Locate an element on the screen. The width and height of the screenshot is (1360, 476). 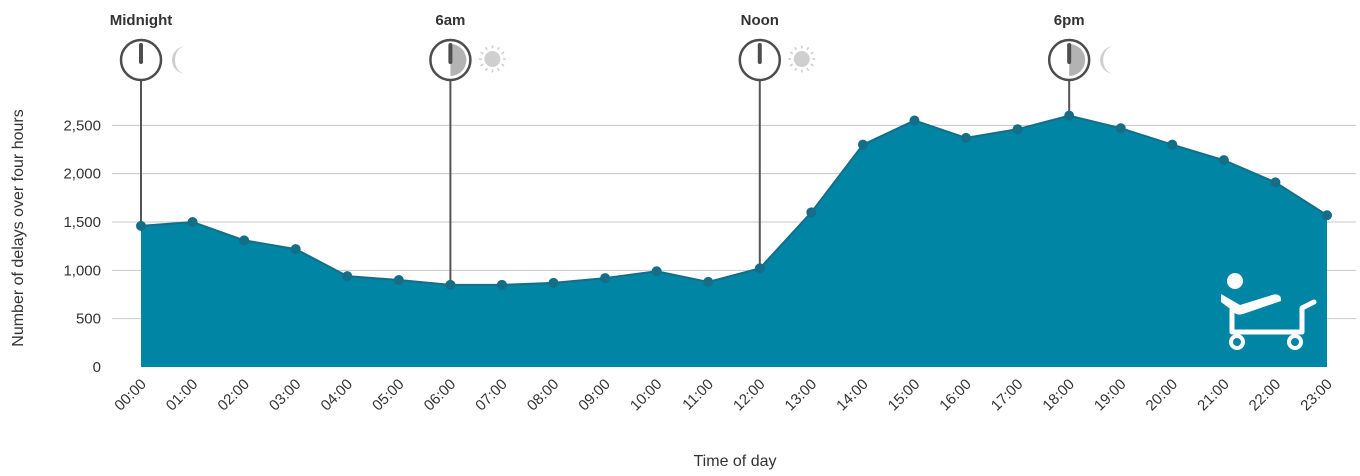
y-tick-label: 0 is located at coordinates (97, 367).